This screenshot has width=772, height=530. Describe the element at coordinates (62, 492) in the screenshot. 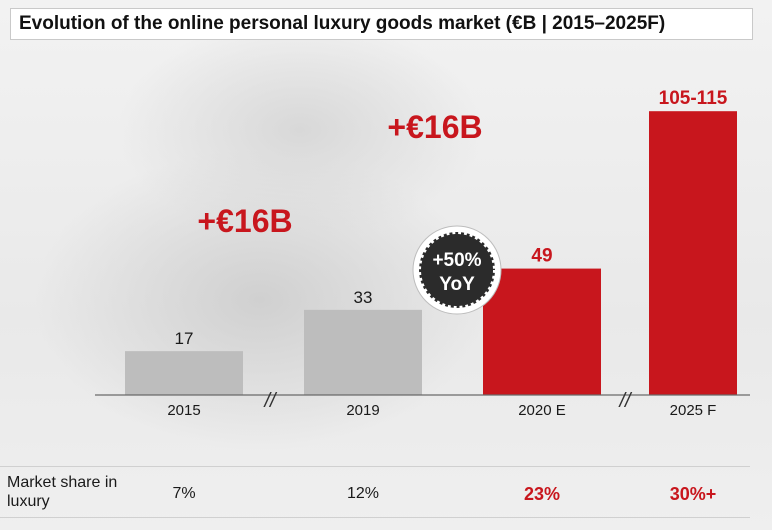

I see `market-share-label: Market share in luxury` at that location.